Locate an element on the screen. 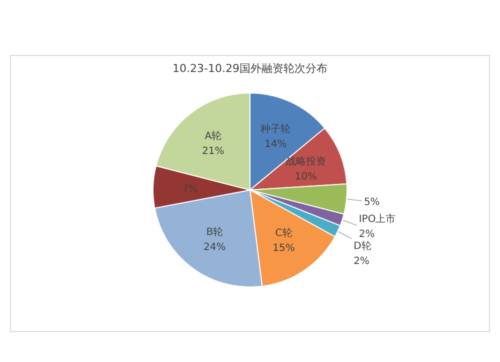 The height and width of the screenshot is (362, 500). slice-label: B轮 is located at coordinates (215, 232).